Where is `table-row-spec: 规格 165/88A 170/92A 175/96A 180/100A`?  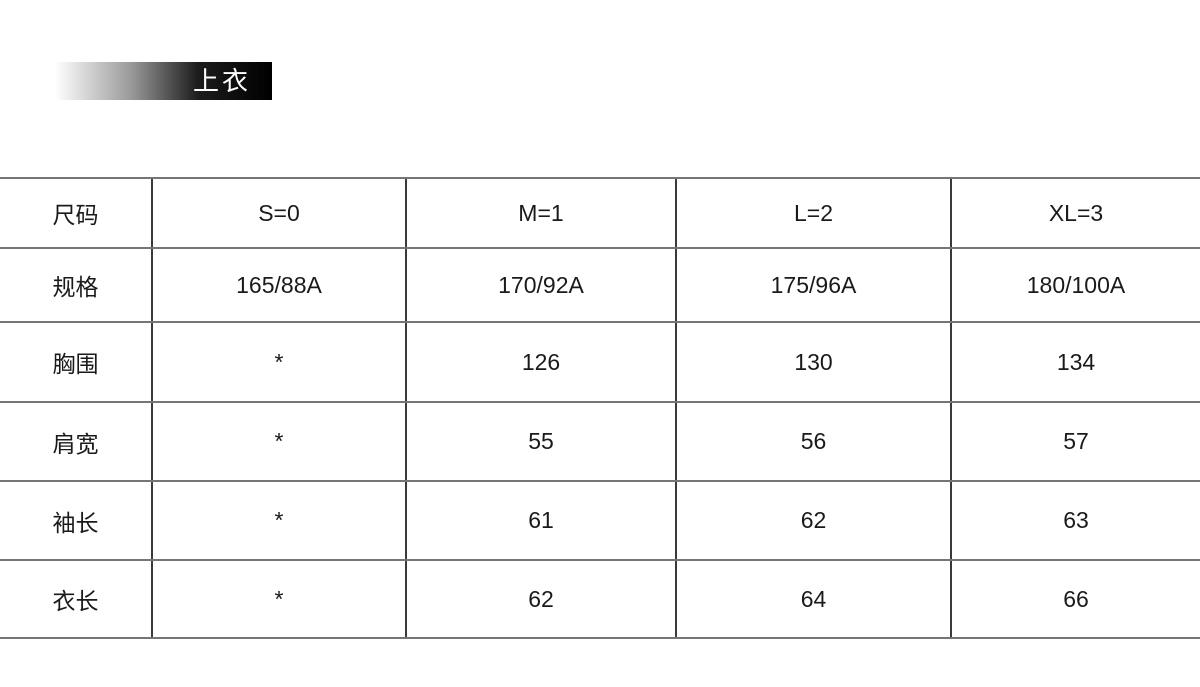
table-row-spec: 规格 165/88A 170/92A 175/96A 180/100A is located at coordinates (600, 285).